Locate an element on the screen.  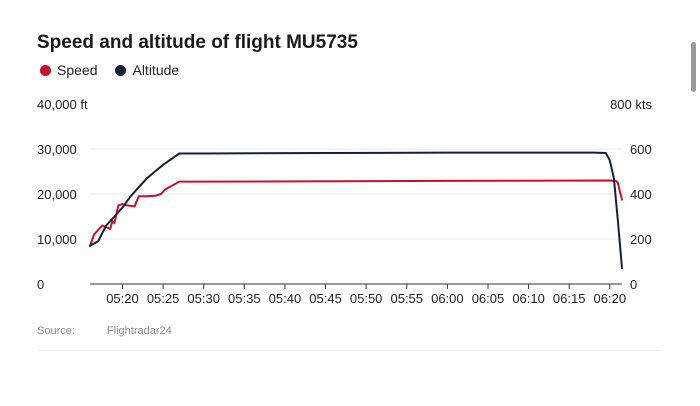
x-tick-label: 05:35 is located at coordinates (244, 298).